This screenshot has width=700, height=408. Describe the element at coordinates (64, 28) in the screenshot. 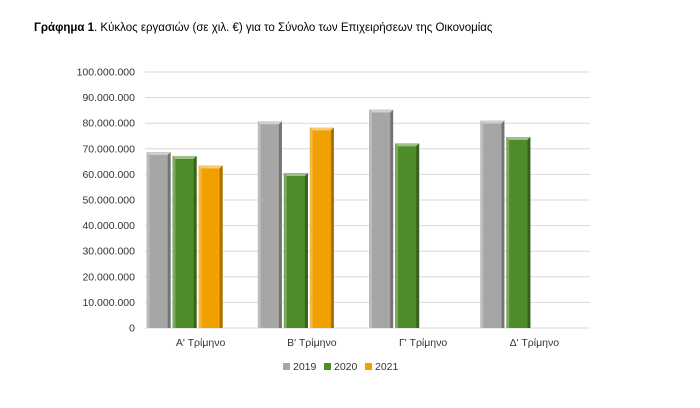

I see `chart-title-number: Γράφημα 1` at that location.